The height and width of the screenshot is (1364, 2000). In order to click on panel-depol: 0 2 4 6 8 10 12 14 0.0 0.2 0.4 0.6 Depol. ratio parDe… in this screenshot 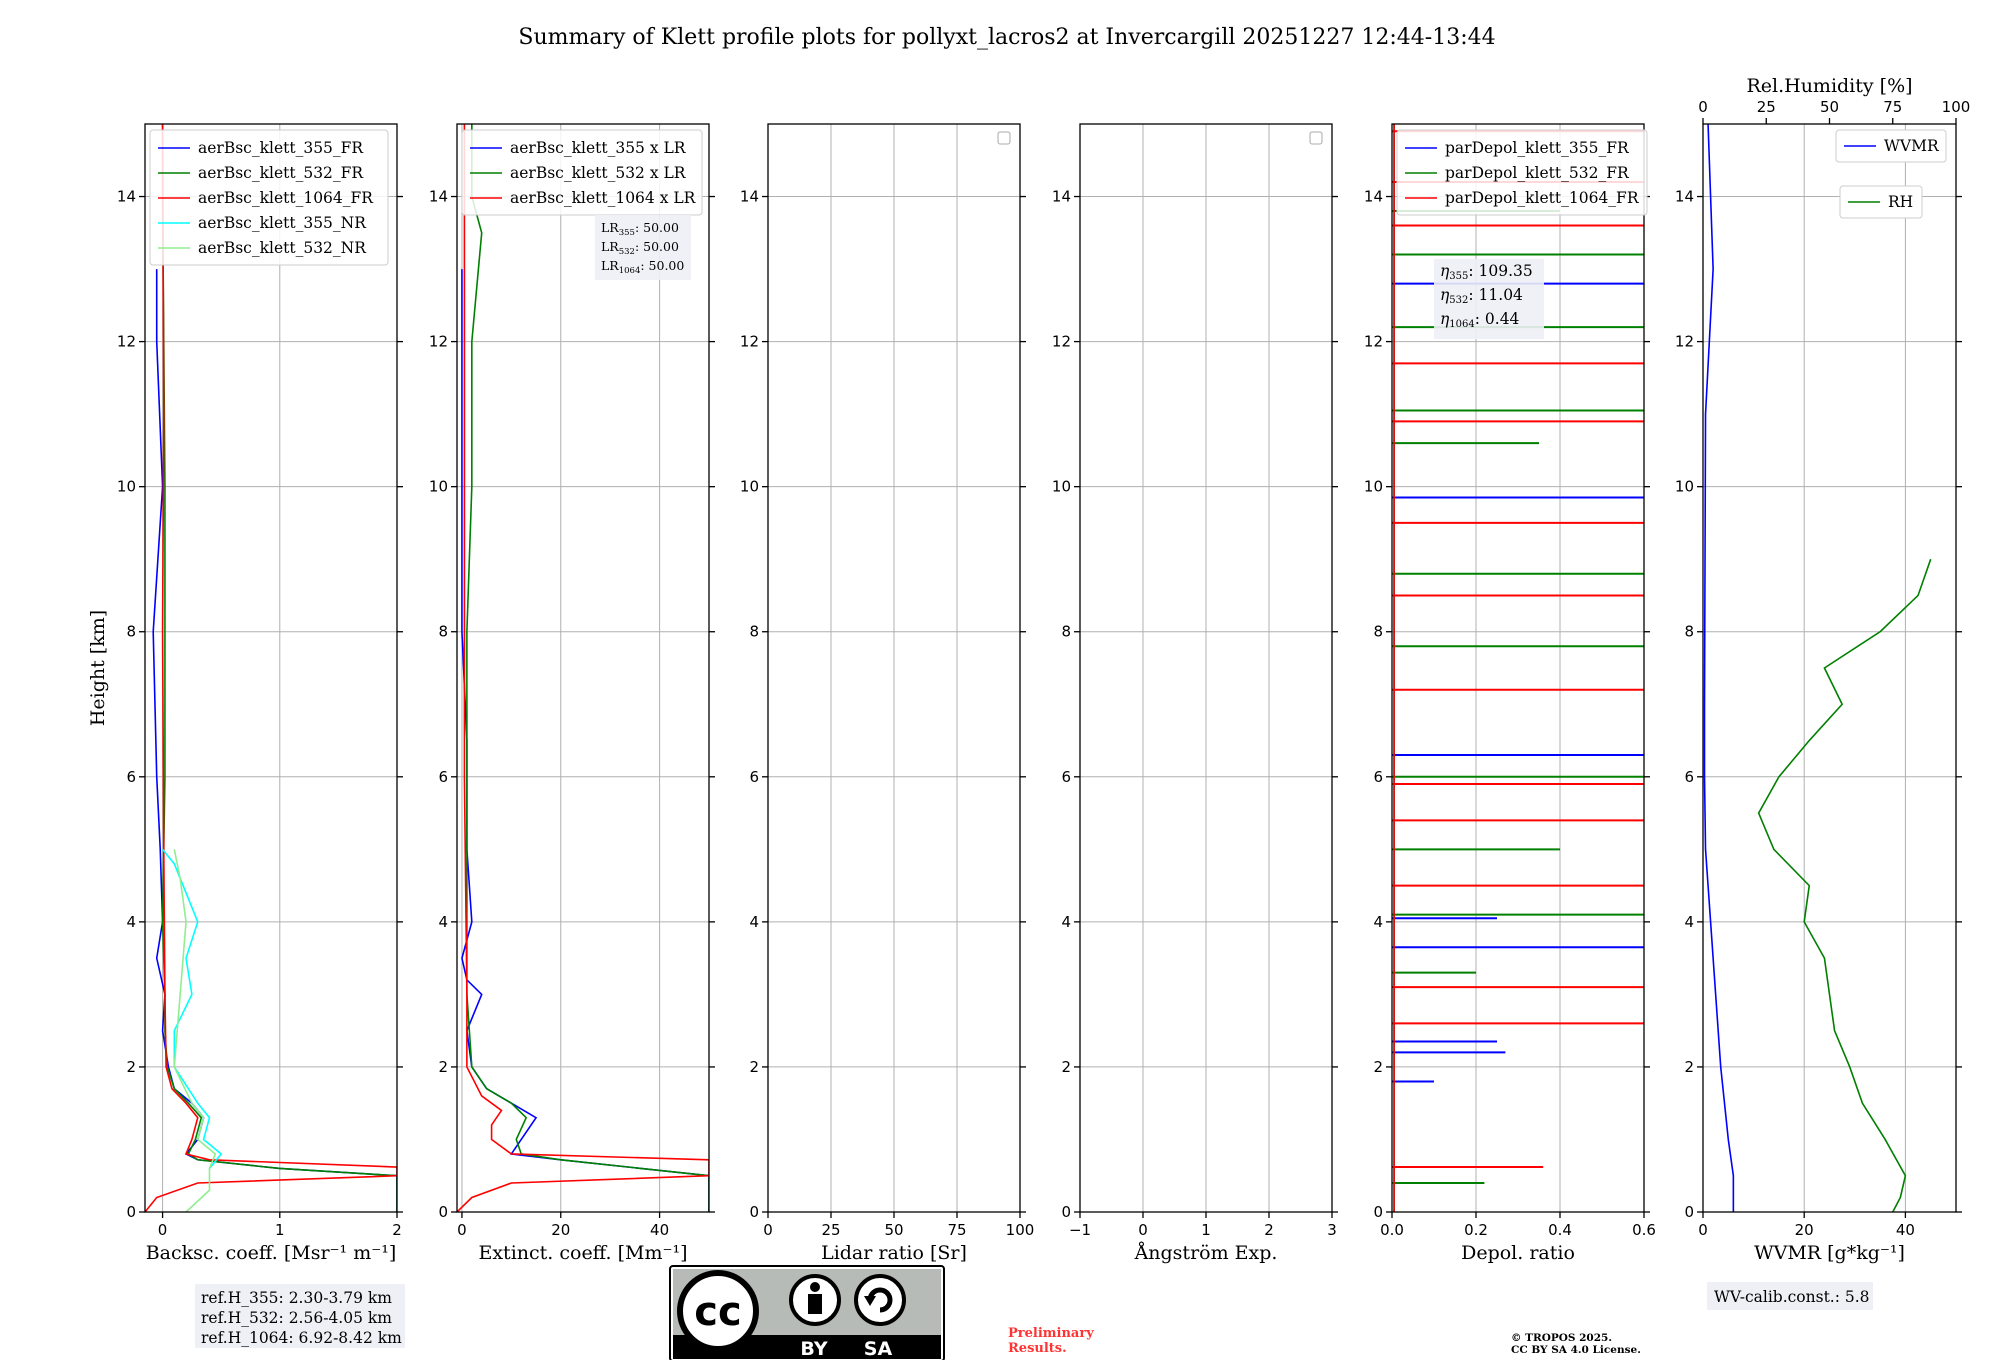, I will do `click(1510, 693)`.